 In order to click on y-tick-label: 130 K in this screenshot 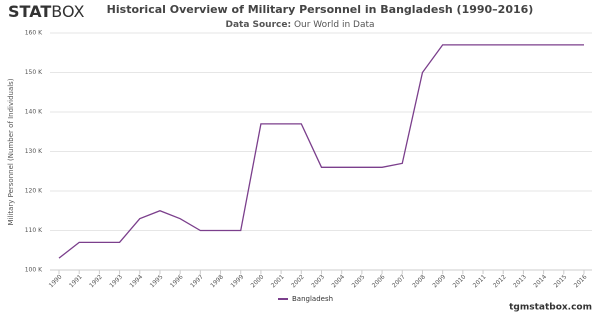, I will do `click(34, 151)`.